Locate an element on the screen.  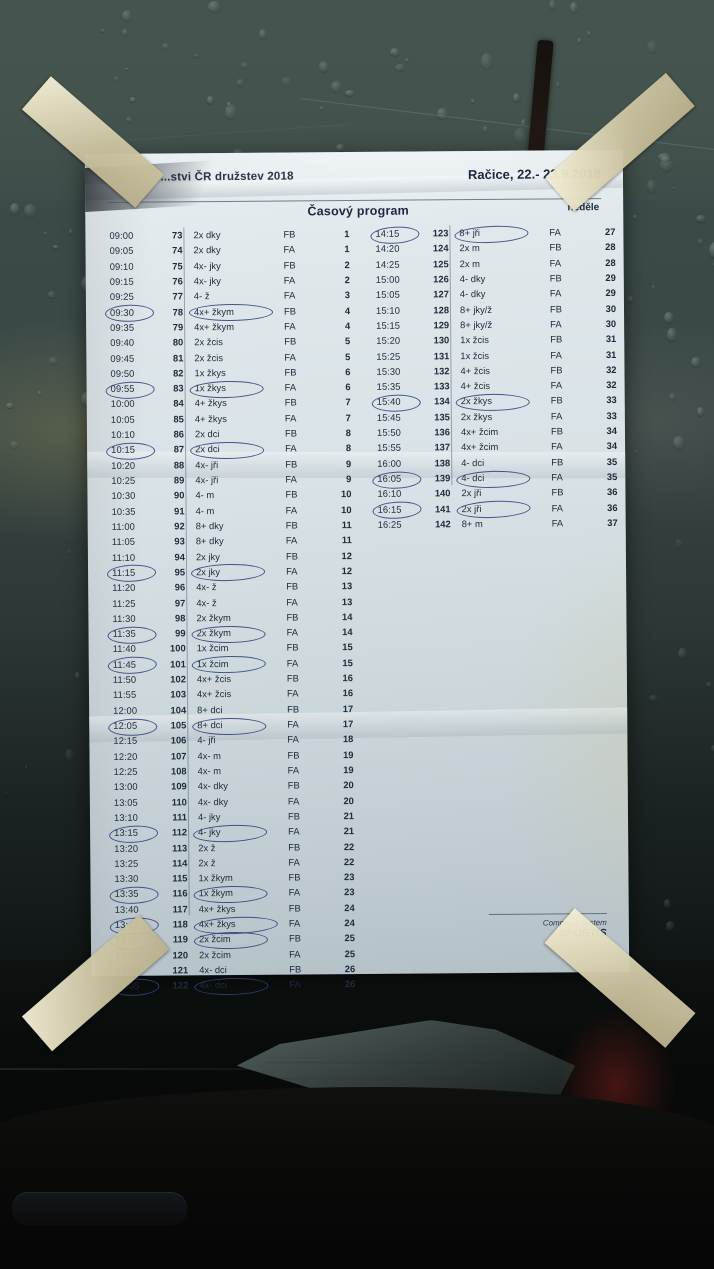
footer-divider is located at coordinates (547, 914).